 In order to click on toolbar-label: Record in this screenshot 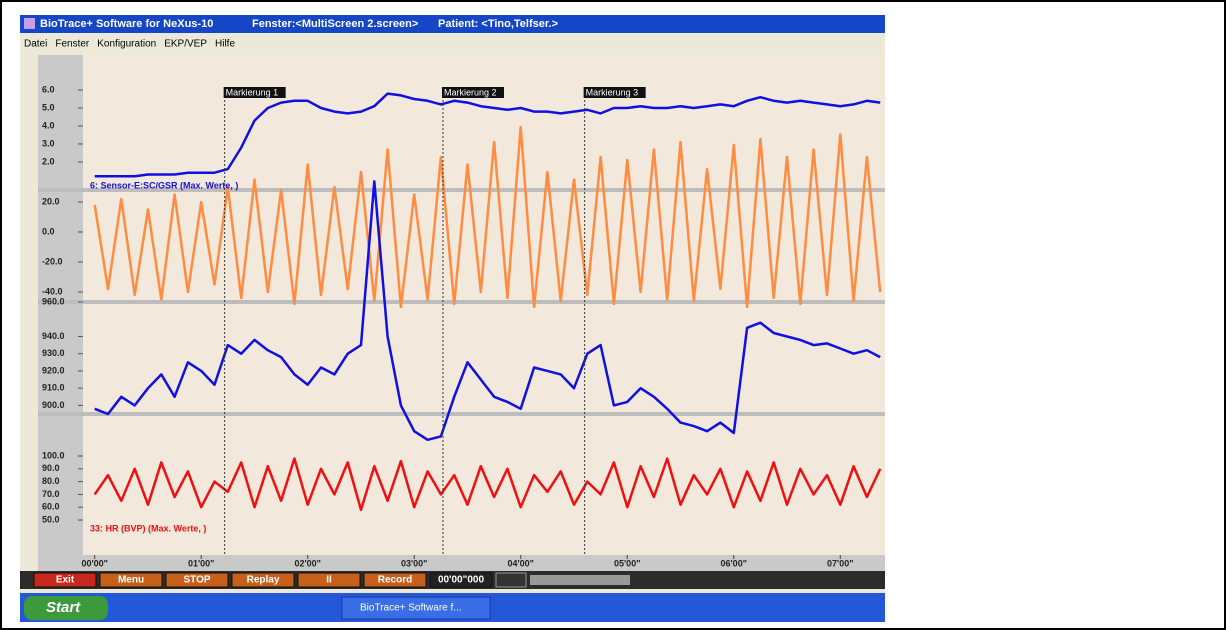, I will do `click(395, 580)`.